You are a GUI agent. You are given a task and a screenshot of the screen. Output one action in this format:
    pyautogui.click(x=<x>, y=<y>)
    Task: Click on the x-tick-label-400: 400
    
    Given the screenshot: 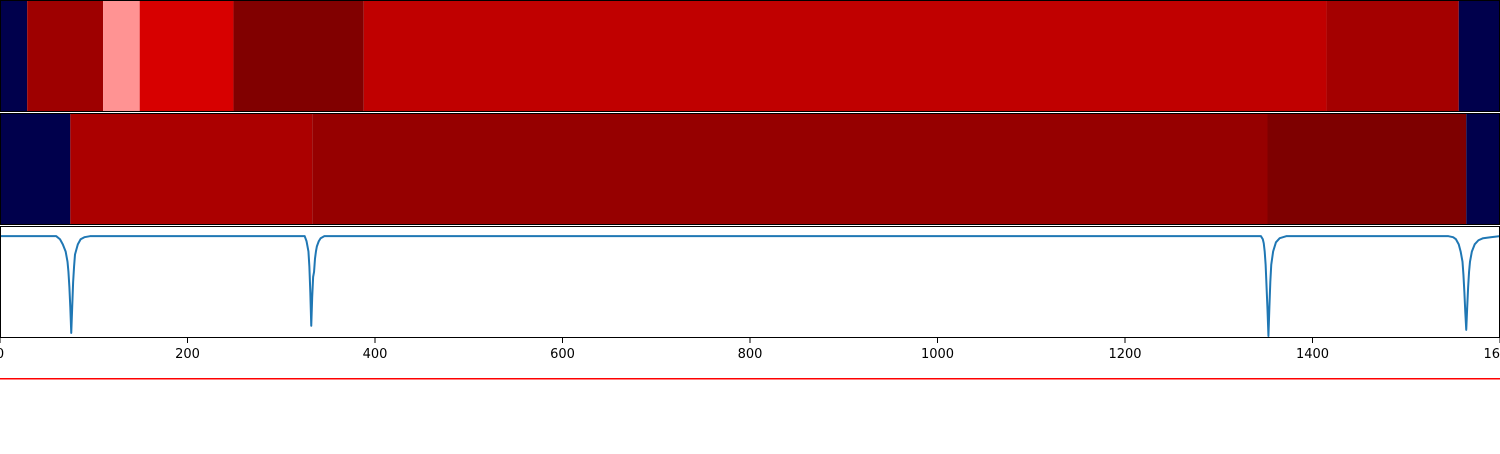 What is the action you would take?
    pyautogui.click(x=375, y=354)
    